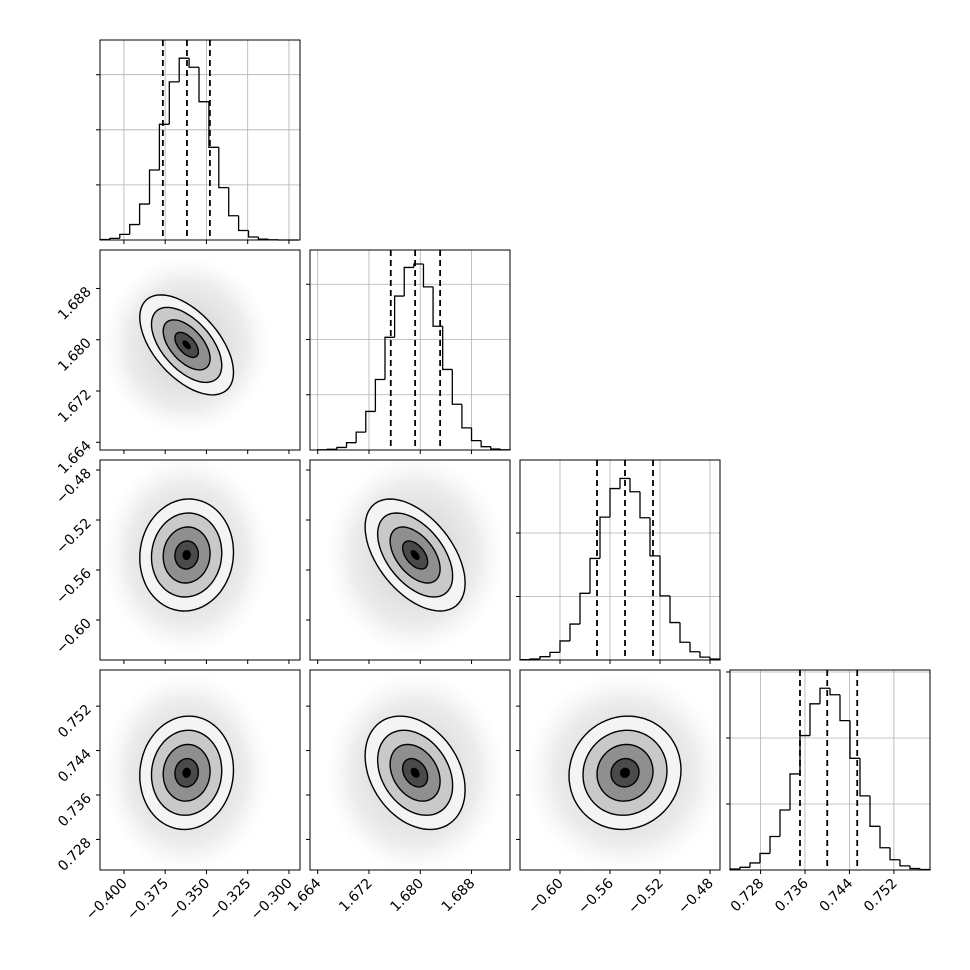 The width and height of the screenshot is (970, 970). What do you see at coordinates (75, 355) in the screenshot?
I see `y-tick-label: 1.680` at bounding box center [75, 355].